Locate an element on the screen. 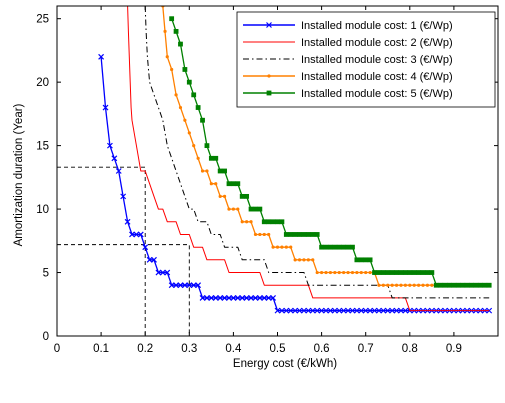  y-axis-label: Amortization duration (Year) is located at coordinates (19, 174).